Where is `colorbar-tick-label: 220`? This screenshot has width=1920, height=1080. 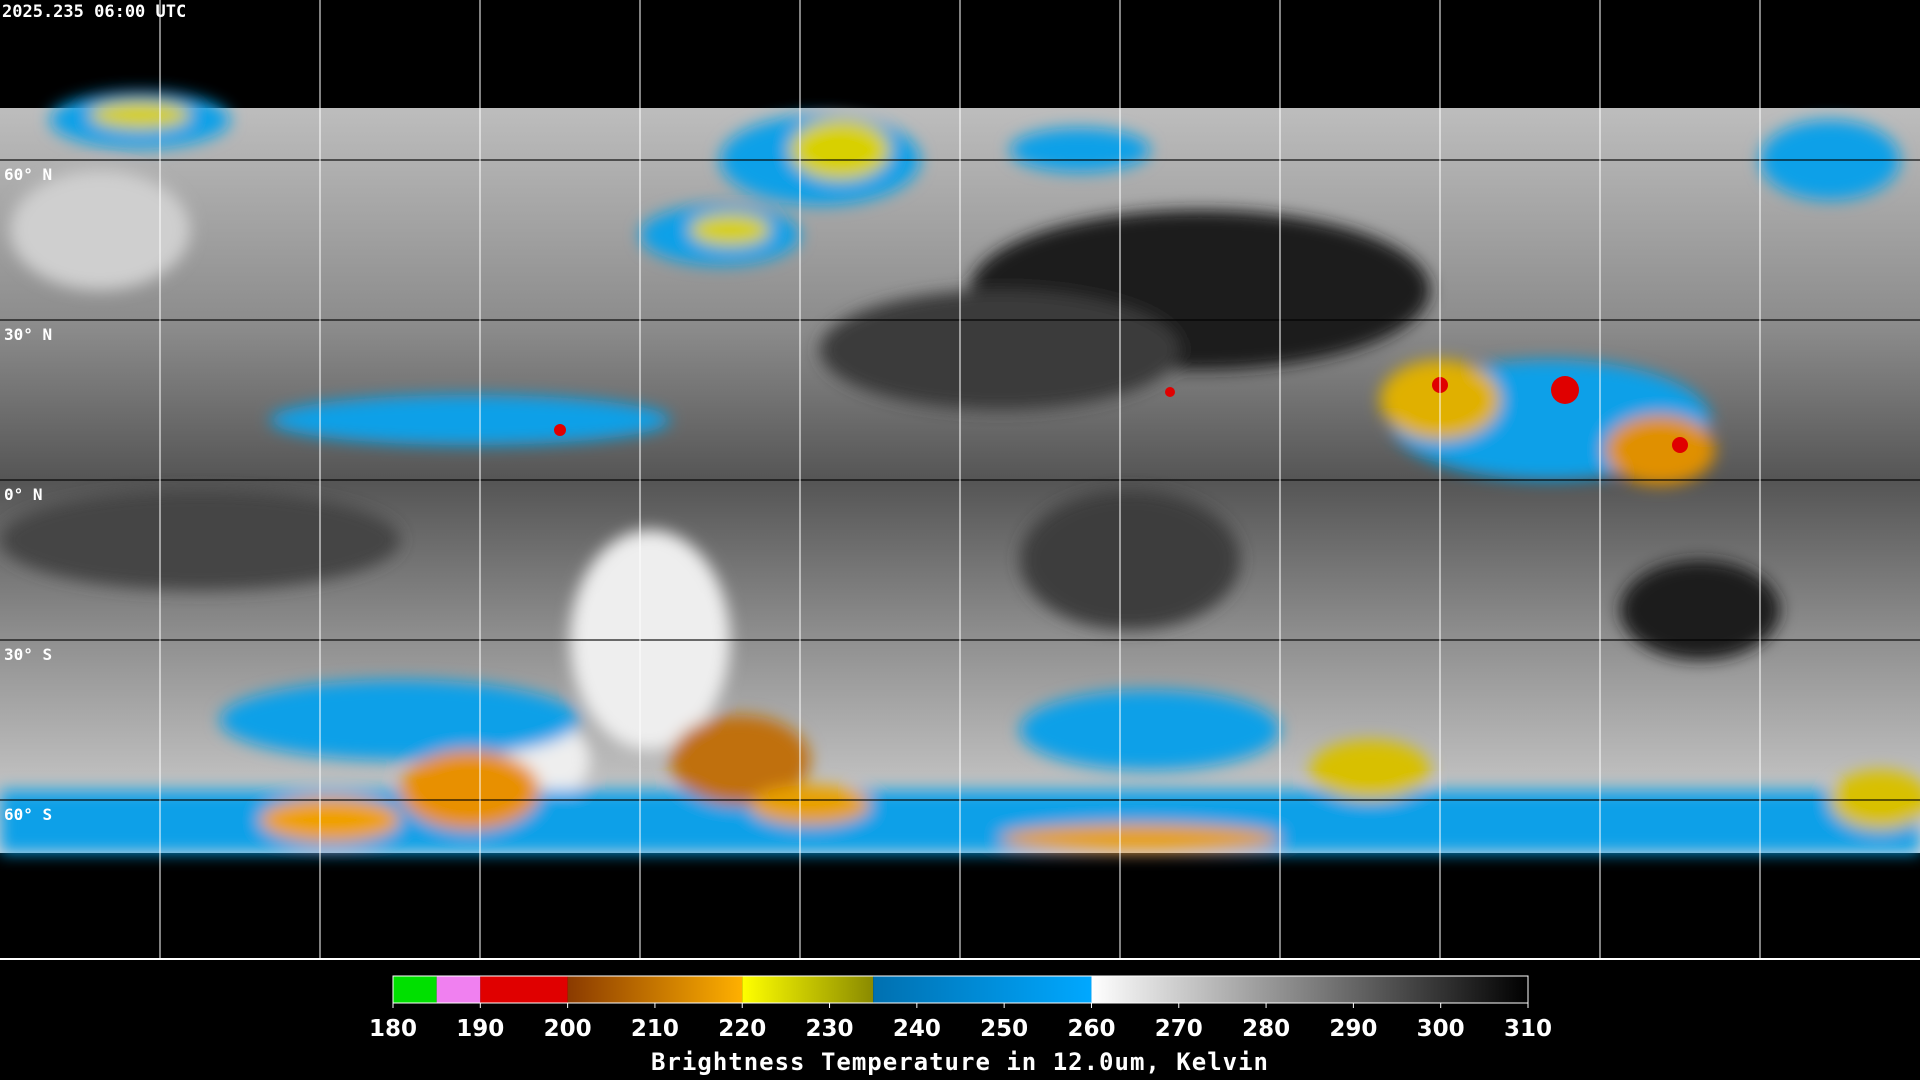
colorbar-tick-label: 220 is located at coordinates (742, 1029).